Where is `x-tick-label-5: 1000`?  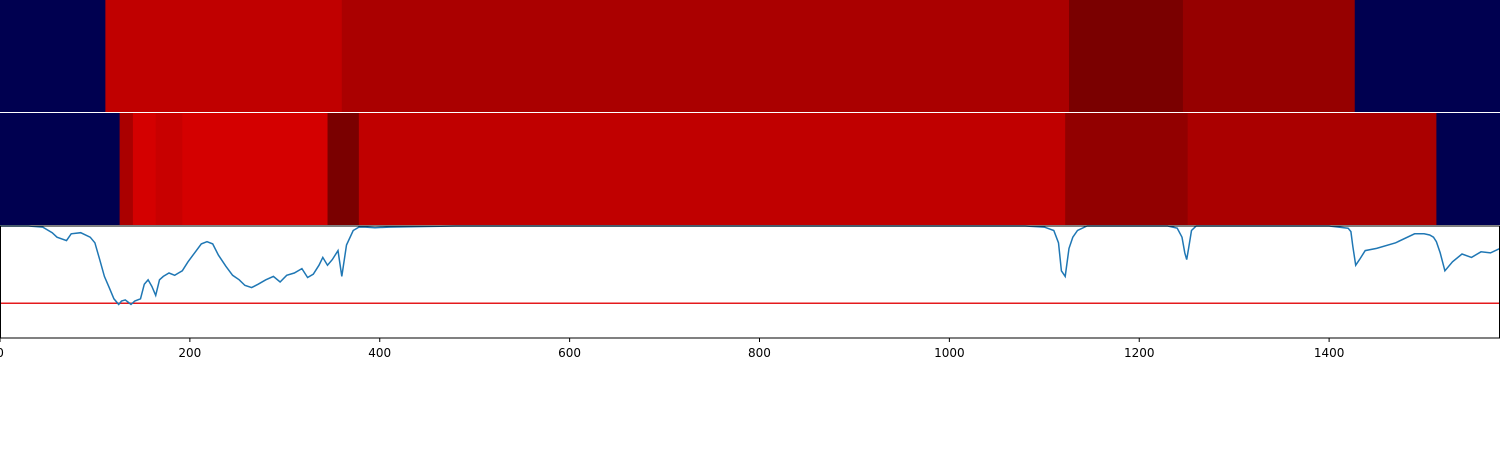
x-tick-label-5: 1000 is located at coordinates (949, 353).